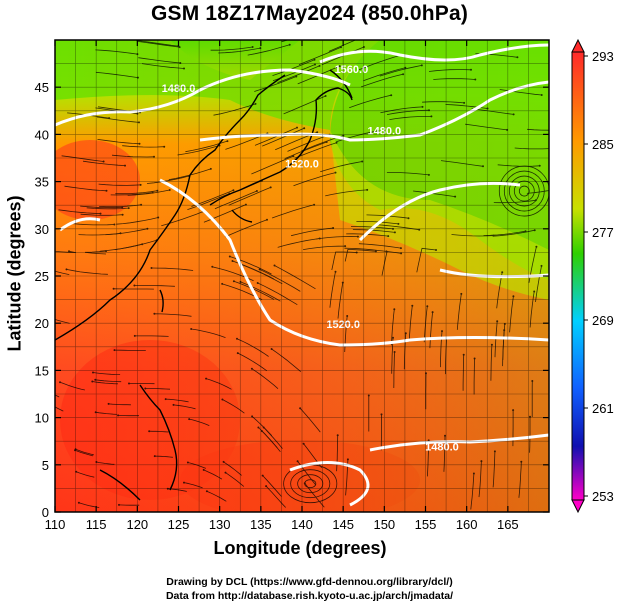 This screenshot has height=605, width=619. Describe the element at coordinates (45, 512) in the screenshot. I see `y-tick-label: 0` at that location.